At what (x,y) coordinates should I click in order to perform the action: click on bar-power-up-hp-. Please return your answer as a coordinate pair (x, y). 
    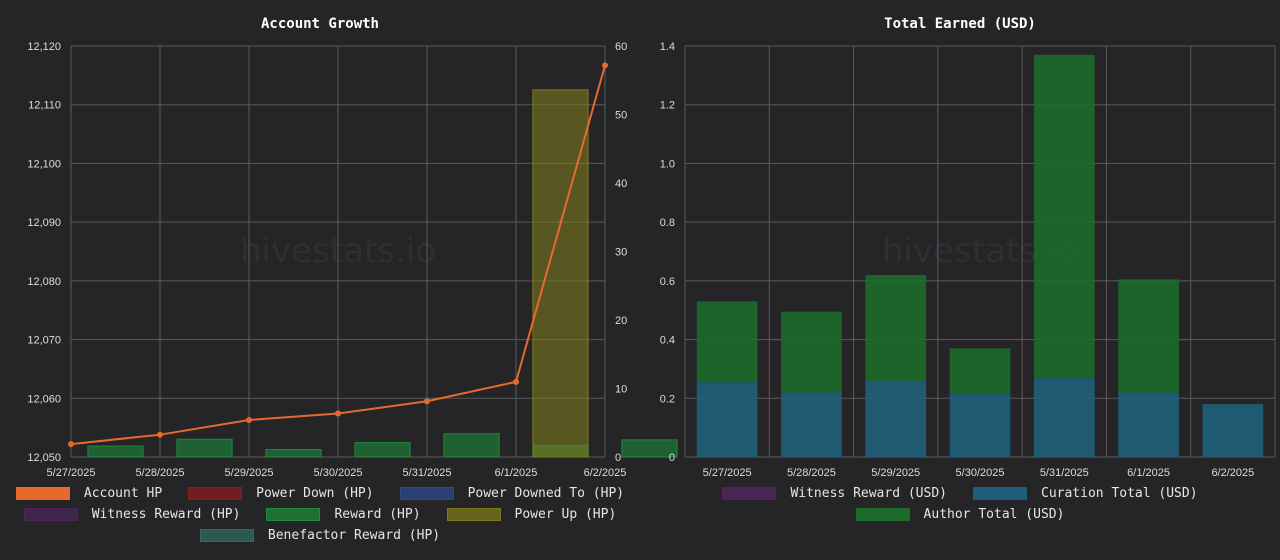
    Looking at the image, I should click on (560, 273).